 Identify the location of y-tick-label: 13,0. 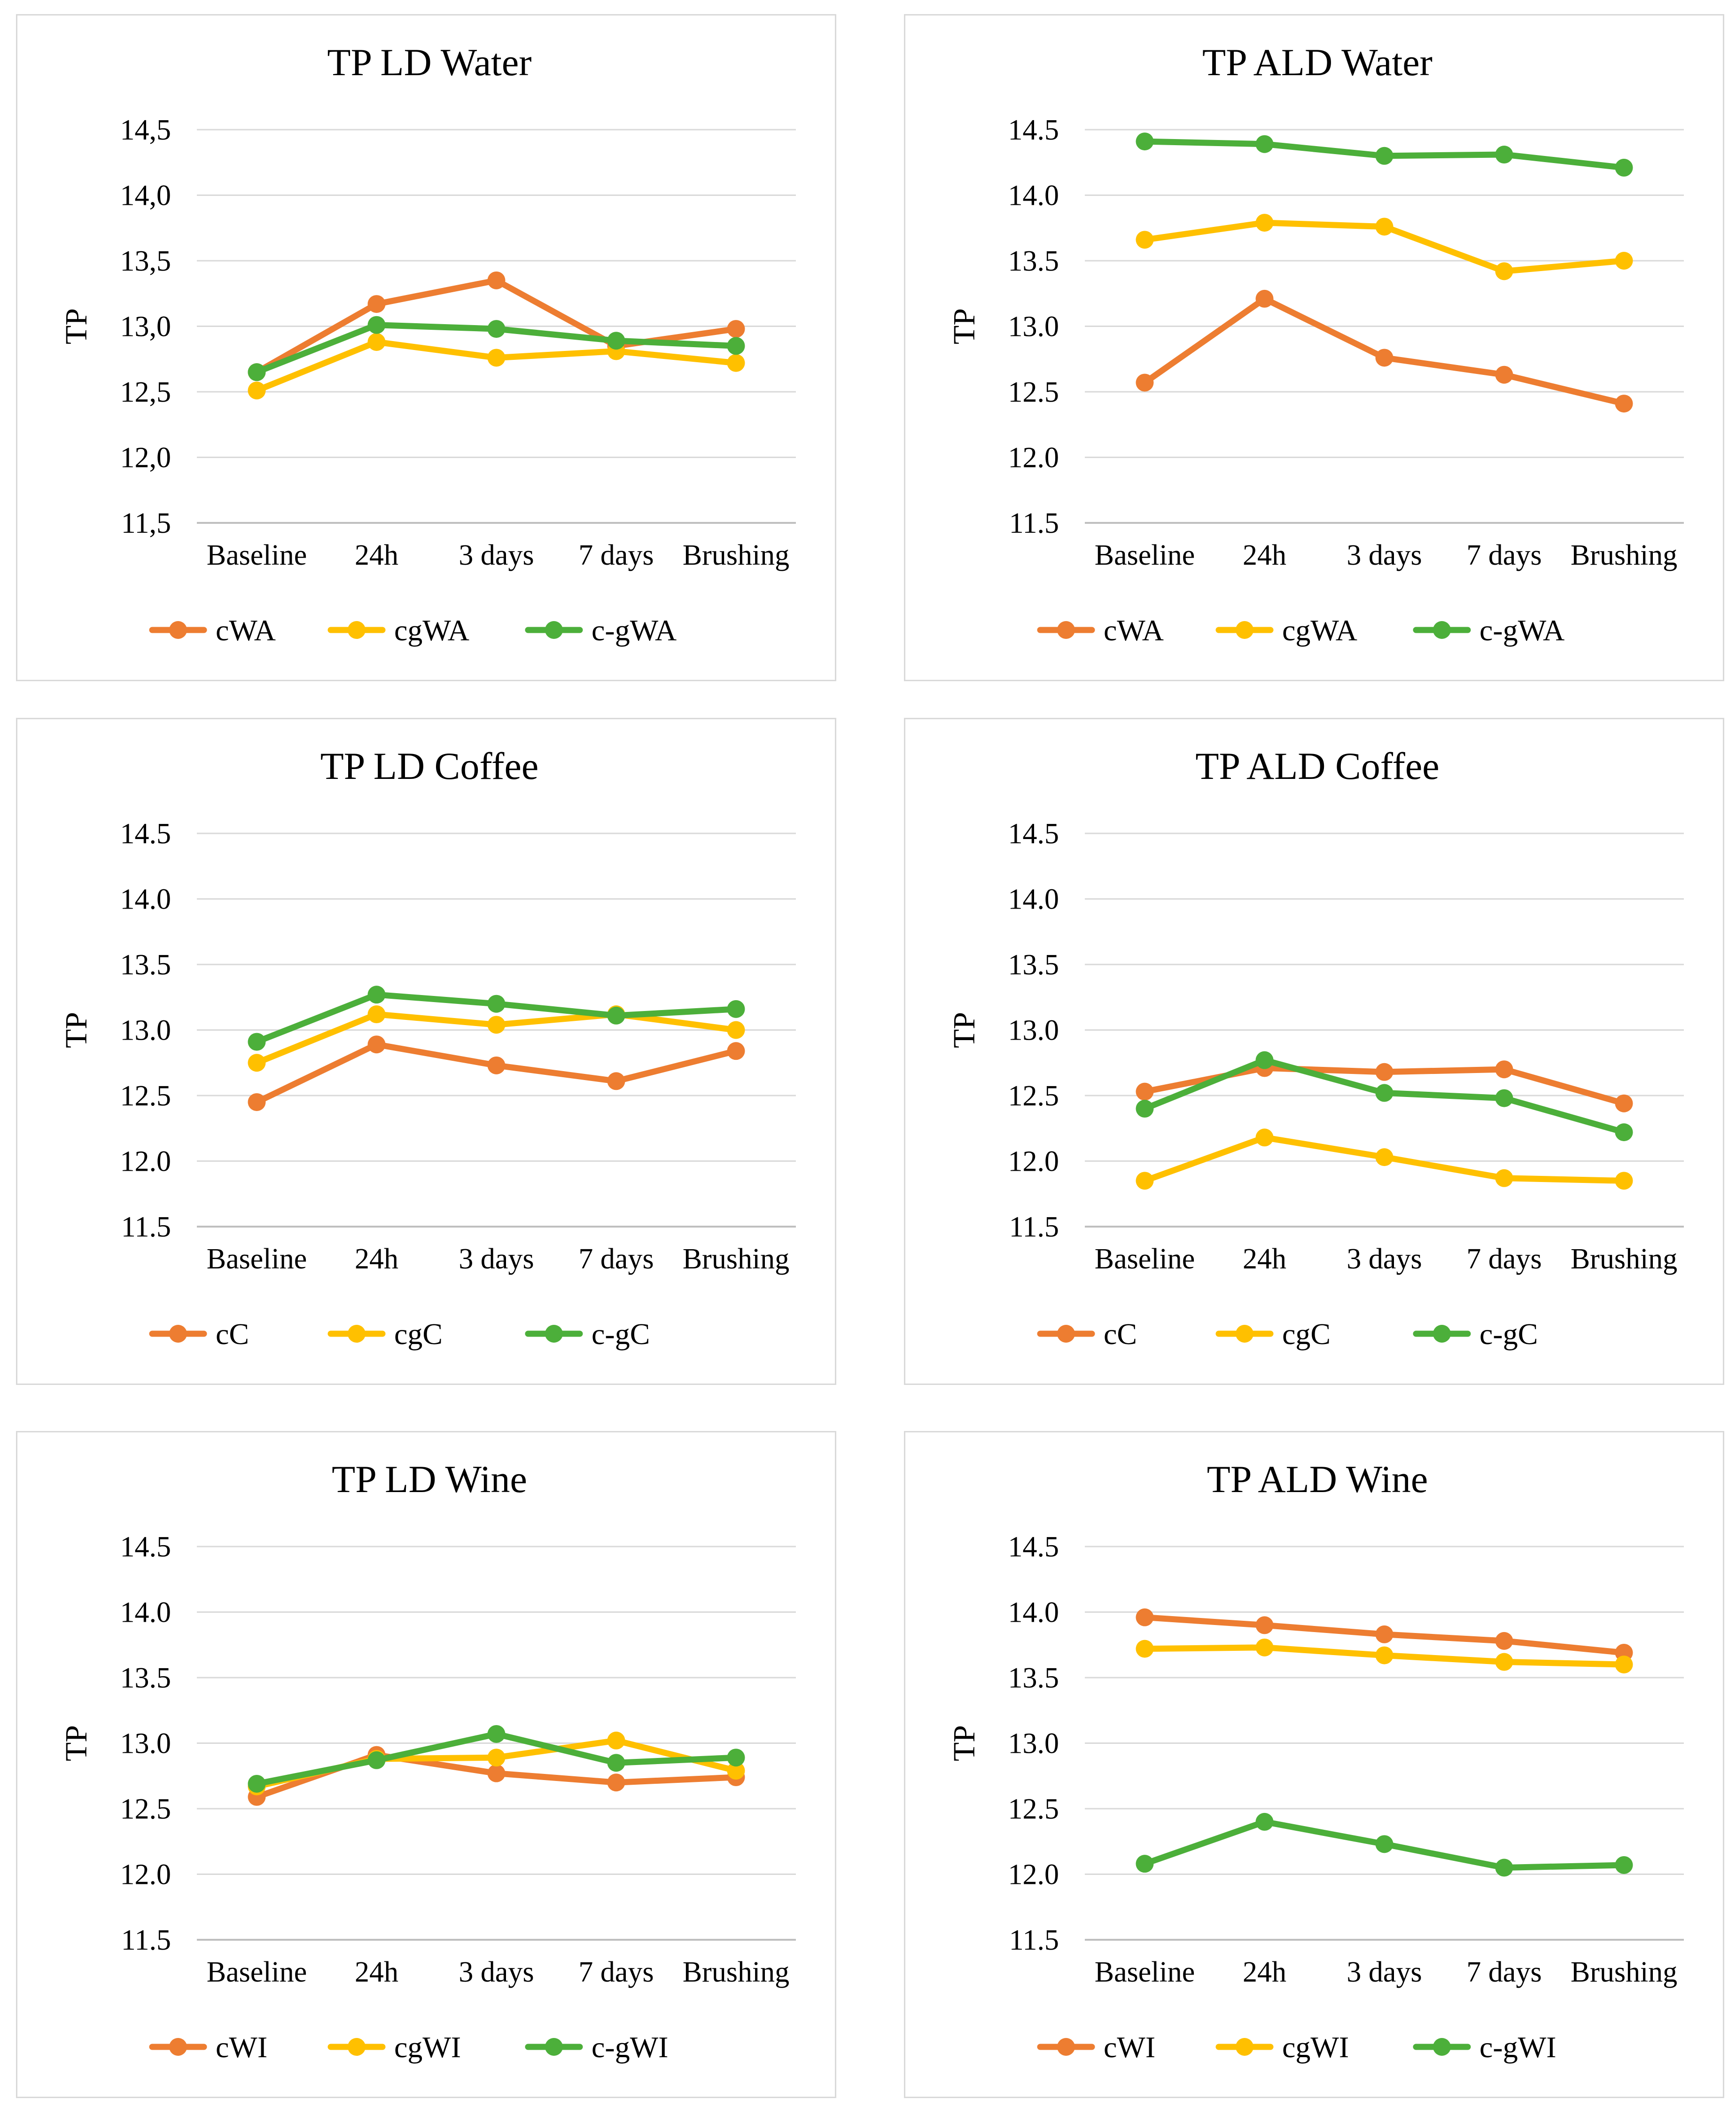
(145, 327).